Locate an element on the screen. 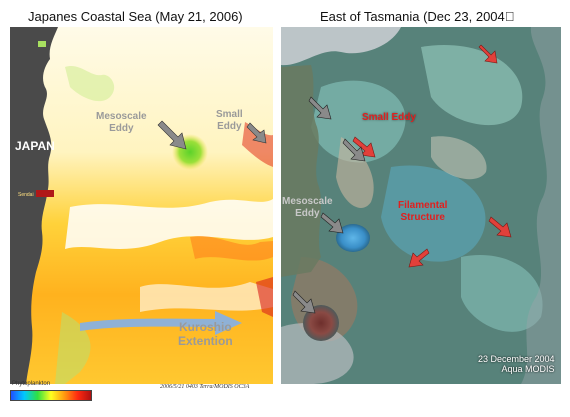  right-mesoscale-line2: Eddy is located at coordinates (307, 213).